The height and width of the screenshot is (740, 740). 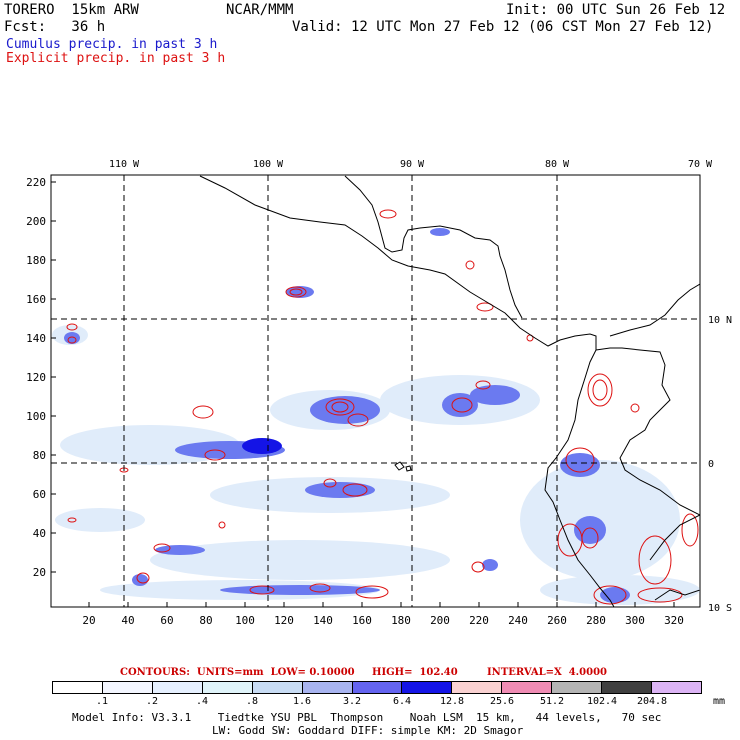 What do you see at coordinates (302, 701) in the screenshot?
I see `legend-threshold: 1.6` at bounding box center [302, 701].